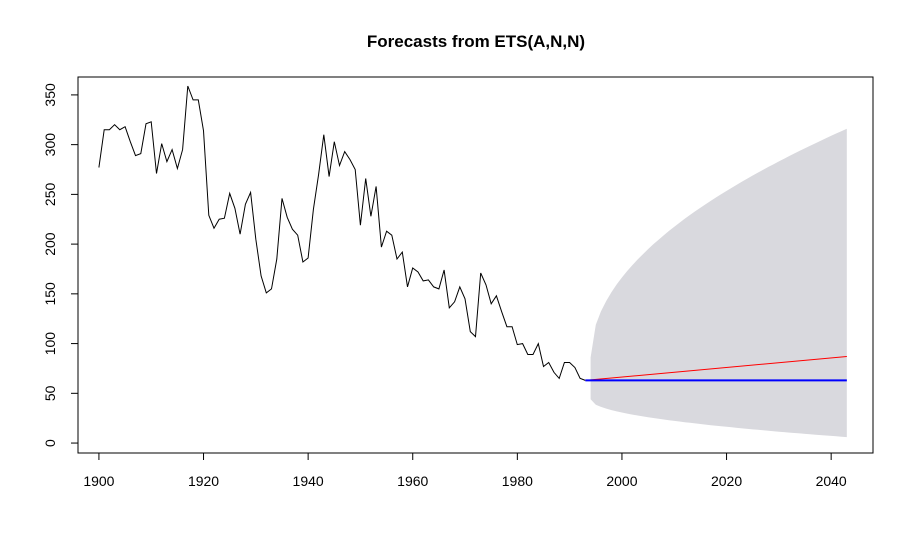 This screenshot has height=550, width=914. Describe the element at coordinates (412, 481) in the screenshot. I see `x-tick-label: 1960` at that location.